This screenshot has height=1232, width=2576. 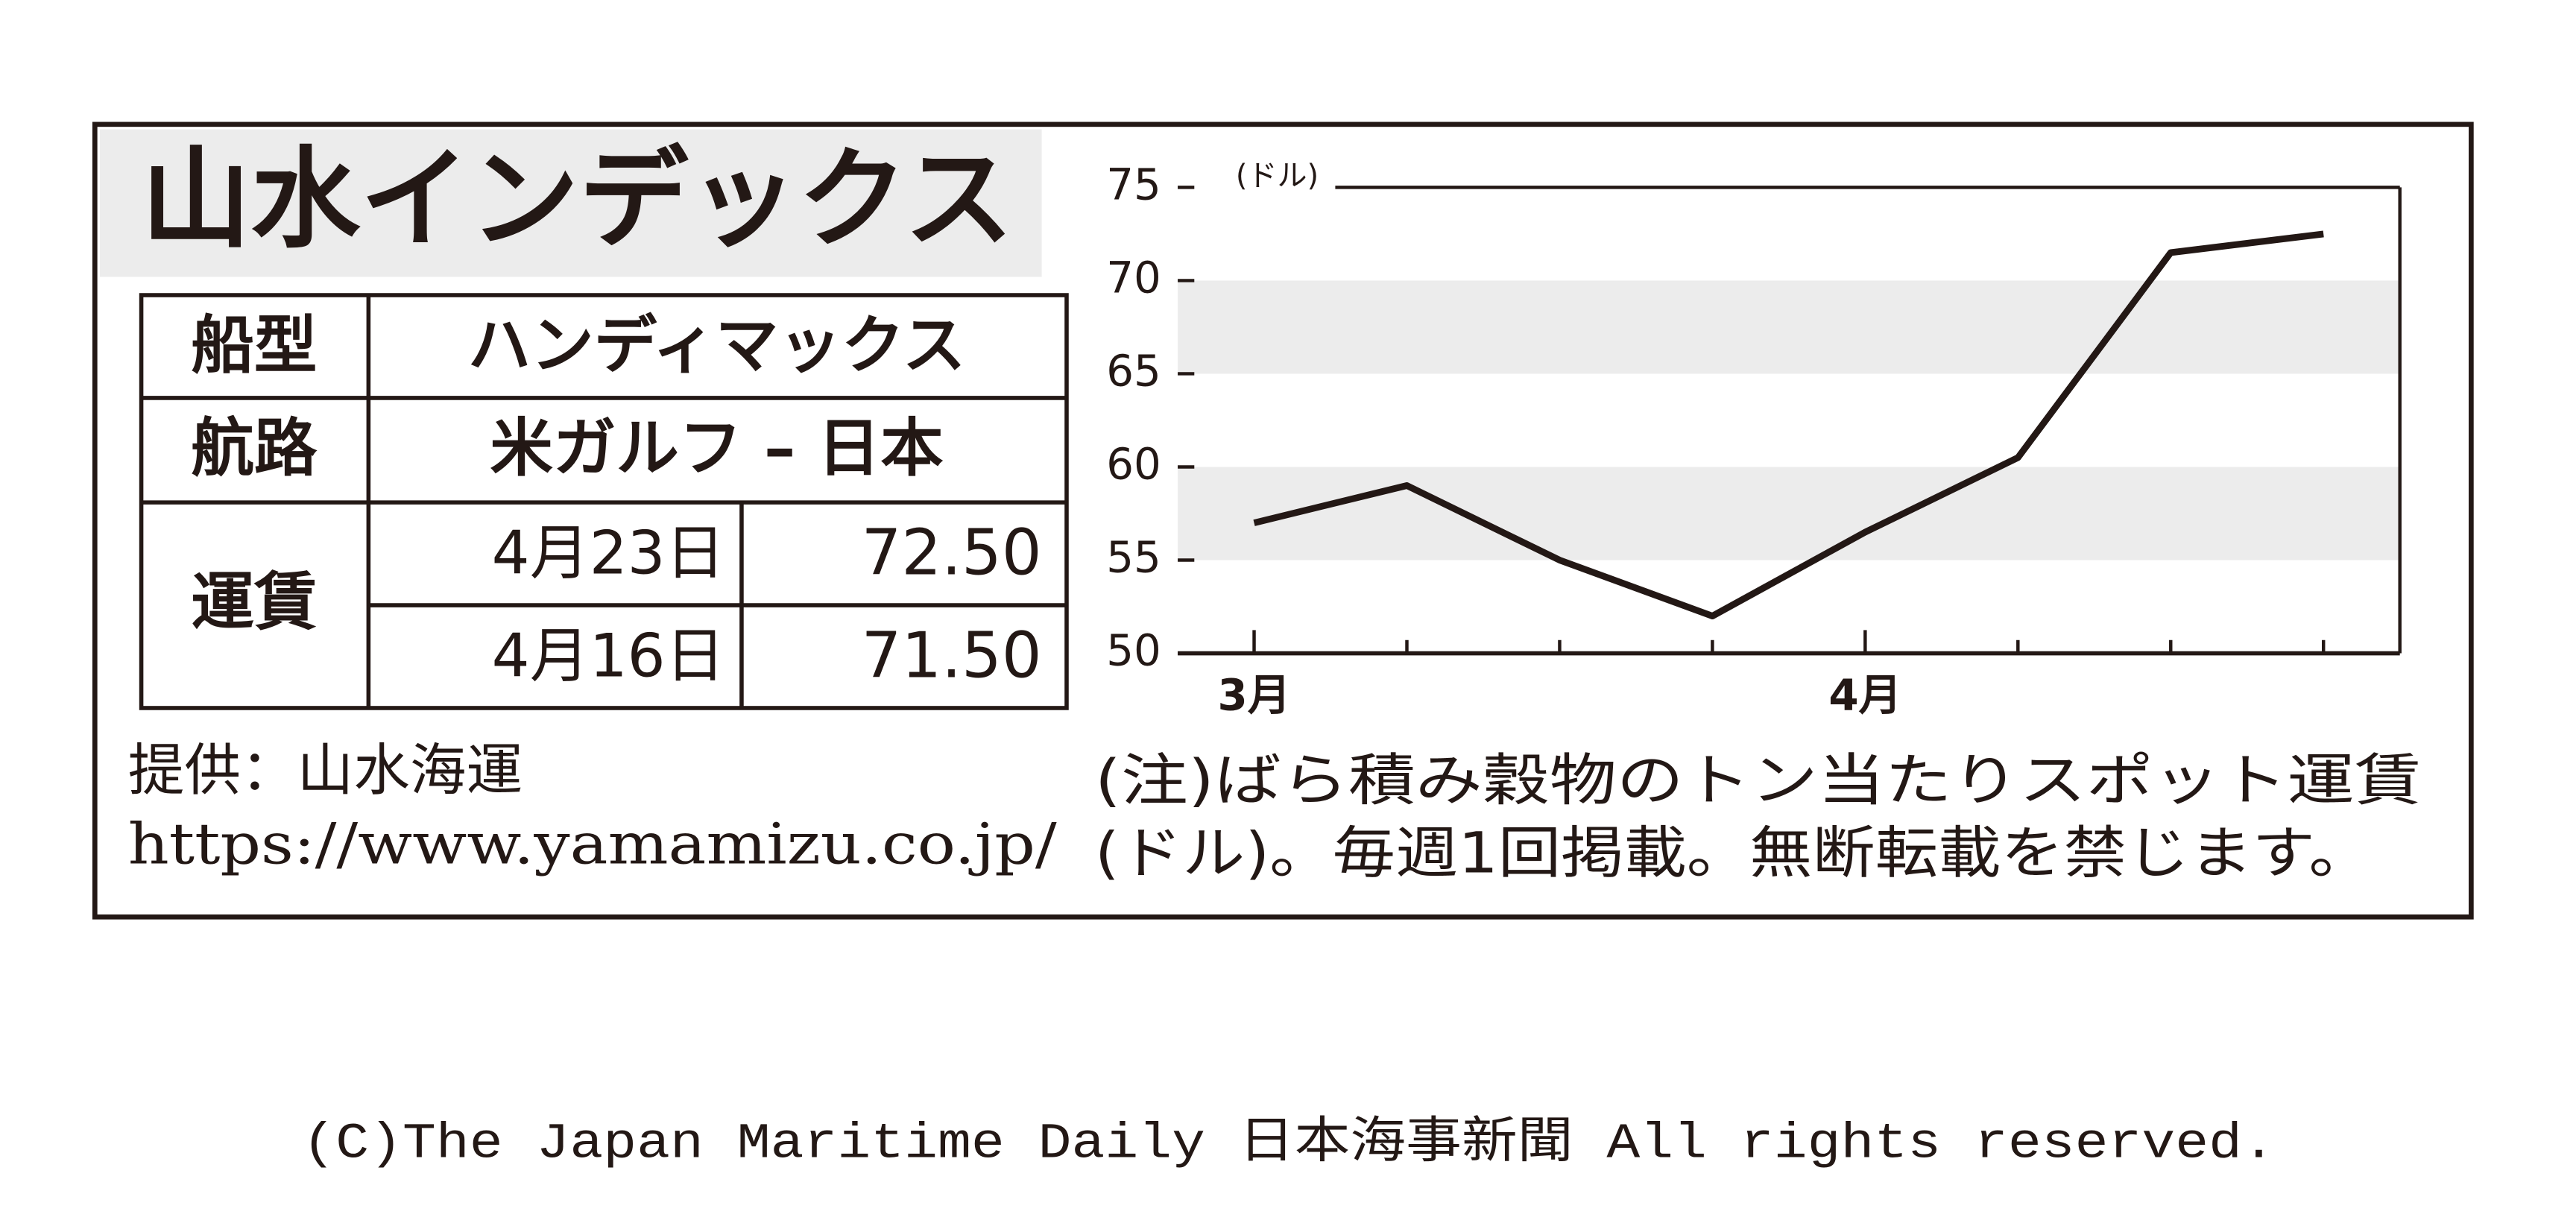 I want to click on title-background, so click(x=570, y=203).